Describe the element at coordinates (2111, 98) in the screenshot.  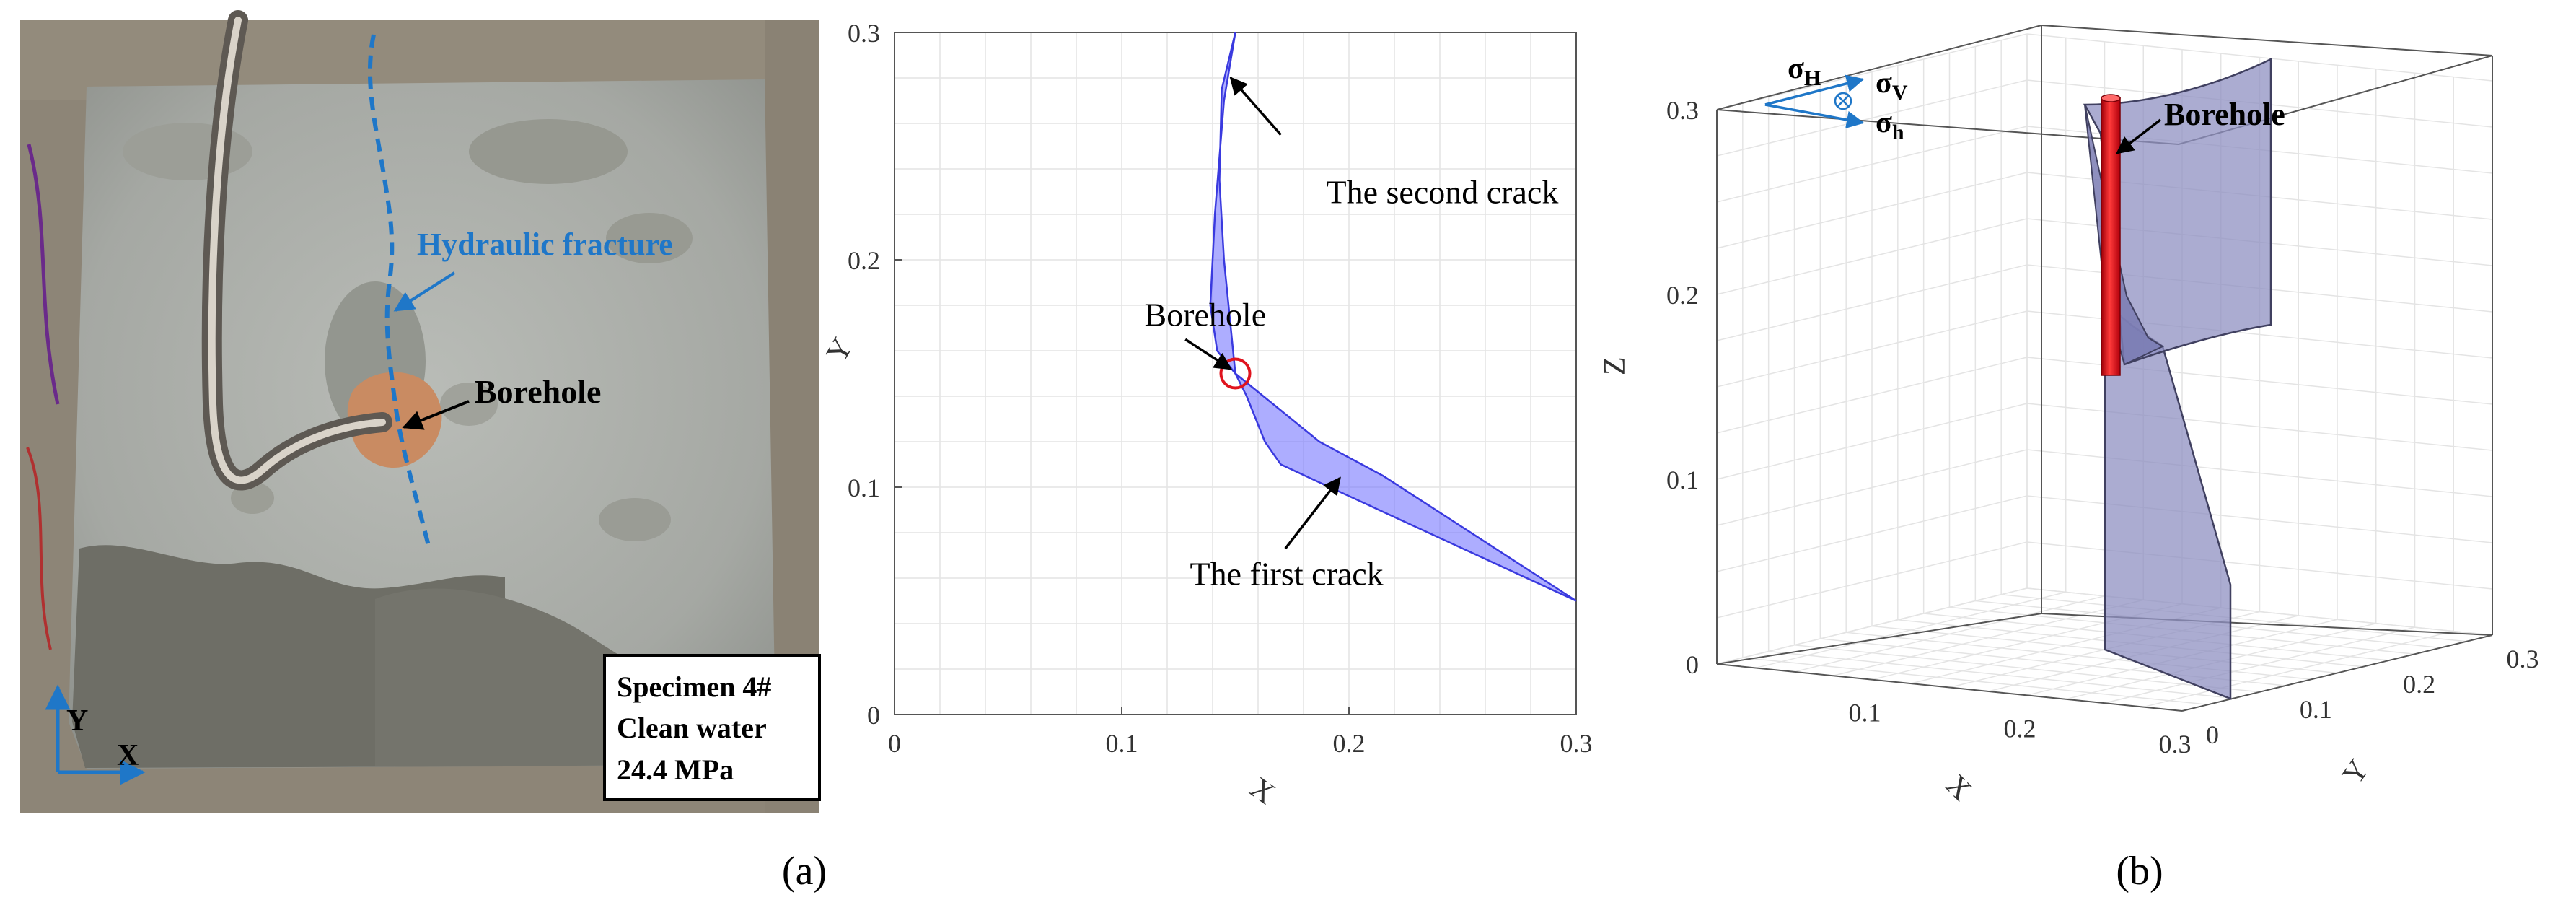
I see `chart3d-borehole-top` at that location.